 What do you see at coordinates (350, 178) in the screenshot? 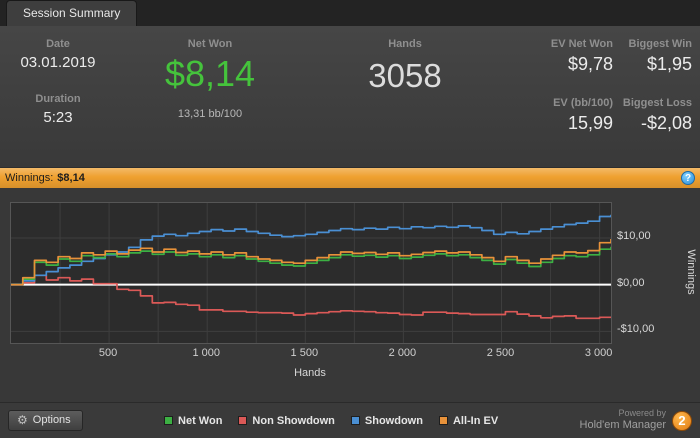
I see `winnings-bar: Winnings: $8,14 ?` at bounding box center [350, 178].